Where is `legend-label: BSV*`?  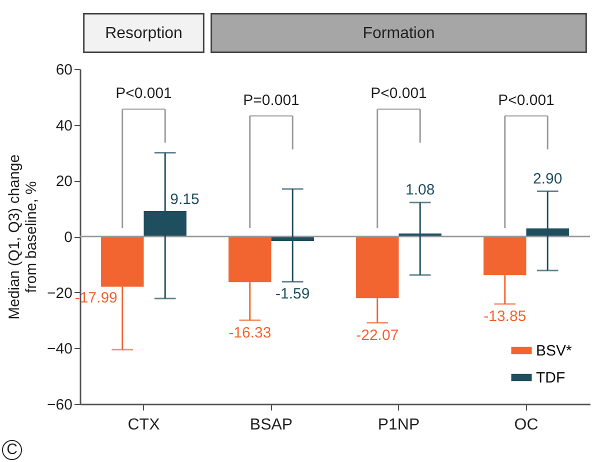
legend-label: BSV* is located at coordinates (554, 351).